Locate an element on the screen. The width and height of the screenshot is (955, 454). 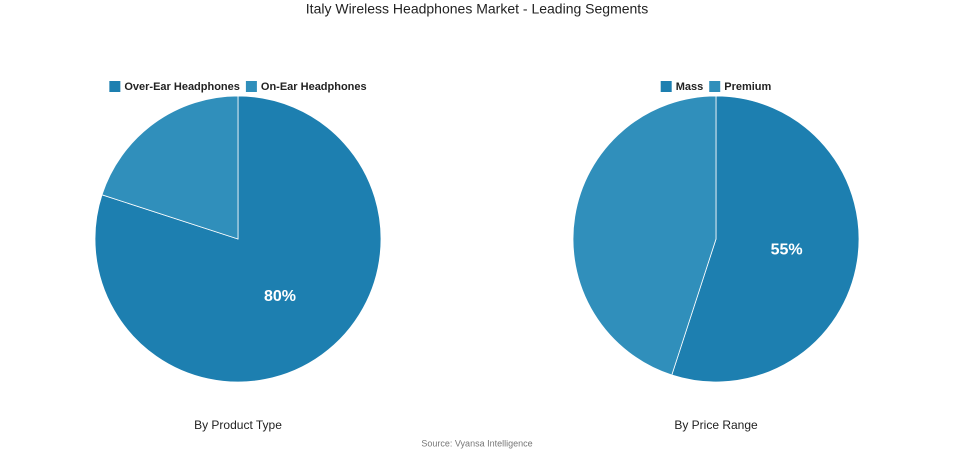
legend-label: Over-Ear Headphones is located at coordinates (182, 87).